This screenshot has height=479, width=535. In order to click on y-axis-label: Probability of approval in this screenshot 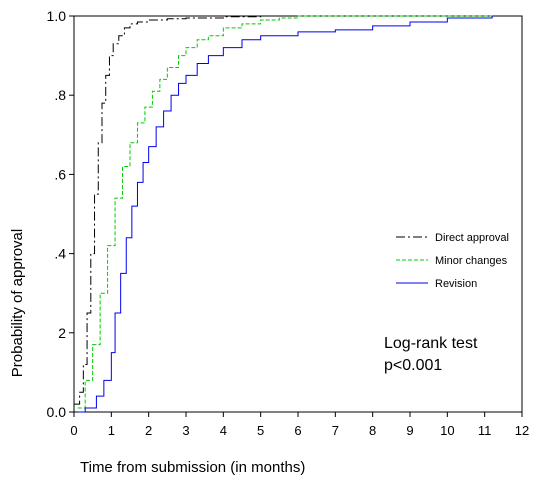, I will do `click(17, 303)`.